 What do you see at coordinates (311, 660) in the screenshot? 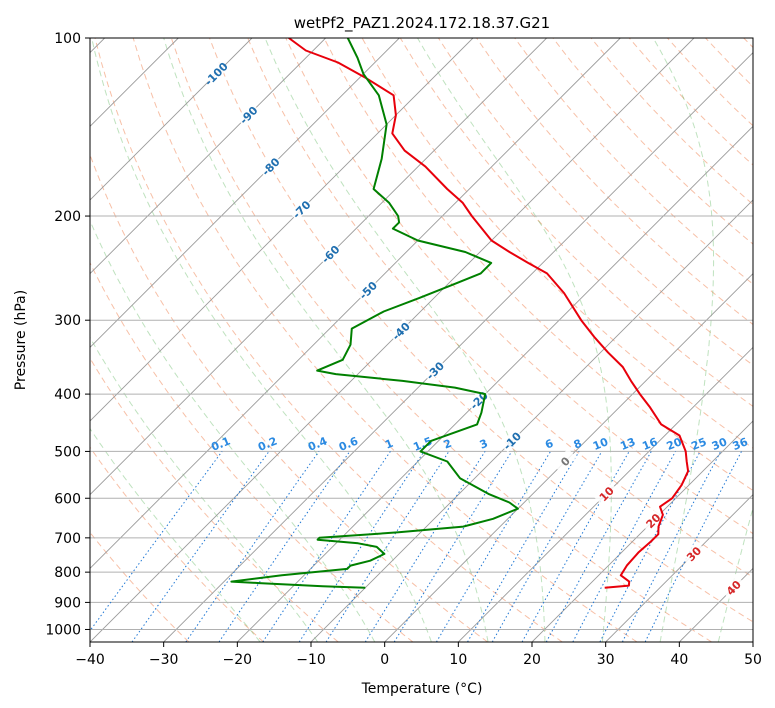
I see `x-tick-label: −10` at bounding box center [311, 660].